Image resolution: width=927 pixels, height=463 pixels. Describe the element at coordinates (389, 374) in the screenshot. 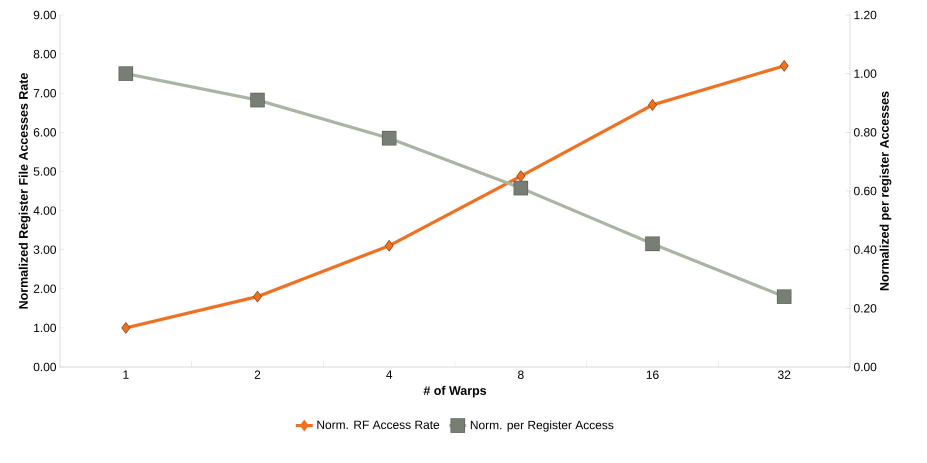

I see `x-tick-label: 4` at that location.